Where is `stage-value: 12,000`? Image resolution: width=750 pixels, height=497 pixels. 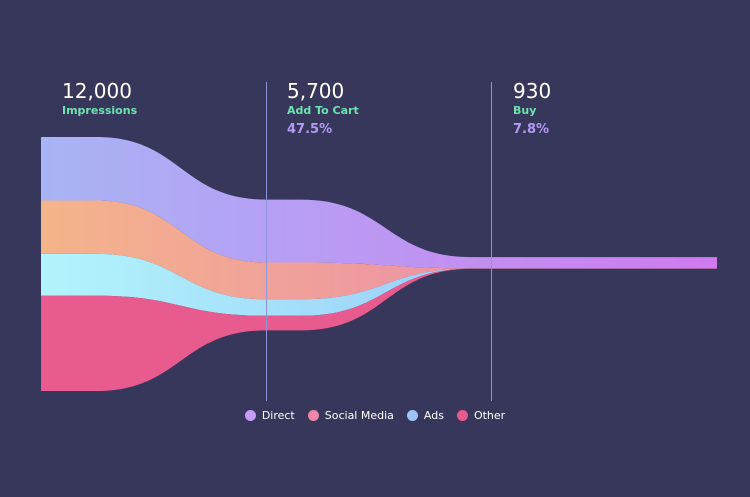
stage-value: 12,000 is located at coordinates (97, 91).